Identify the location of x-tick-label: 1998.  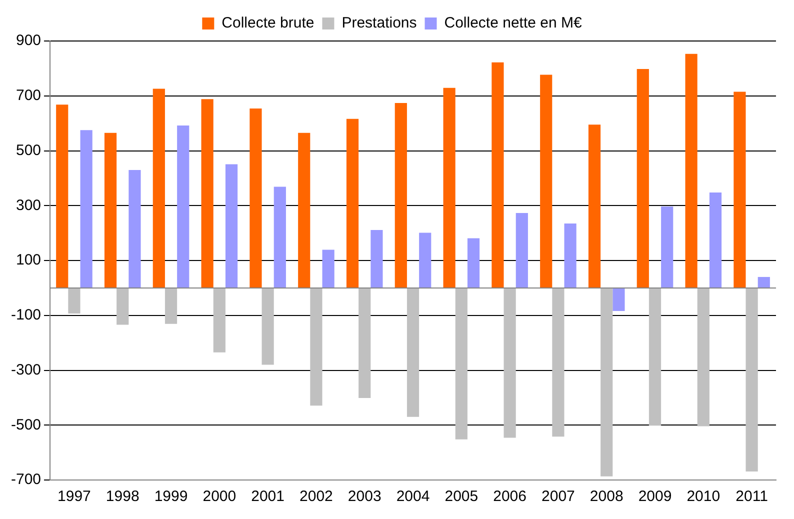
(123, 497).